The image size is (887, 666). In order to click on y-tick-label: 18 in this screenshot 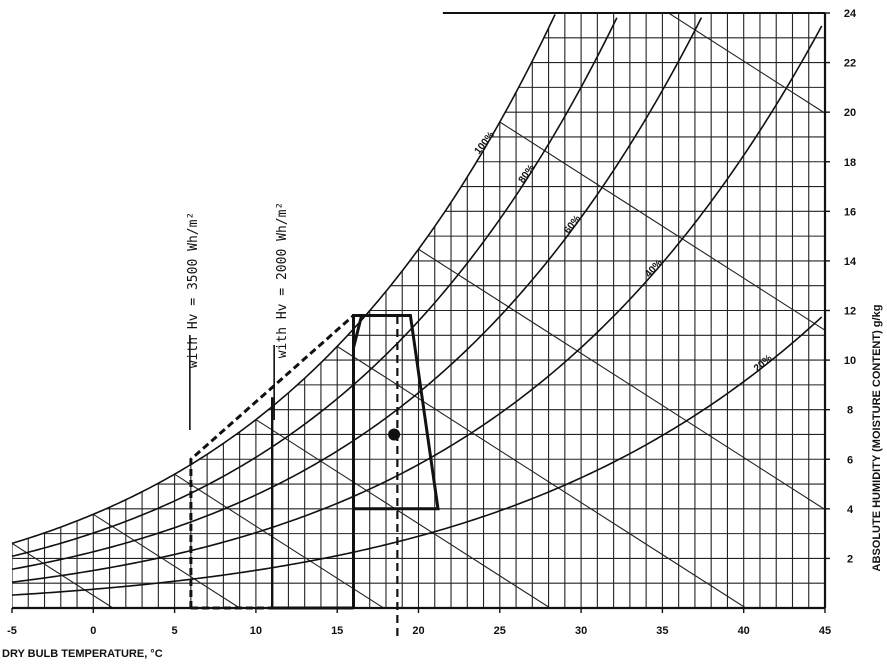, I will do `click(850, 163)`.